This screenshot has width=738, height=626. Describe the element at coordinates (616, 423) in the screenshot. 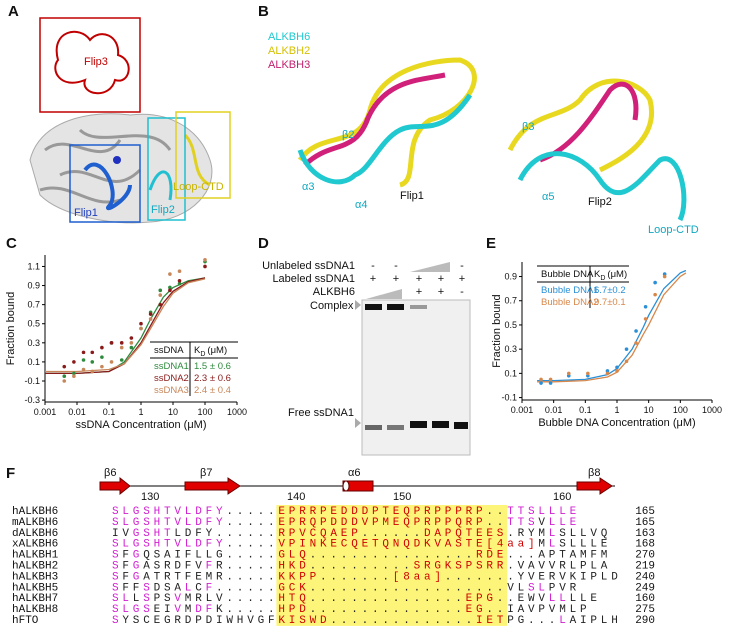

I see `x-axis-label: Bubble DNA Concentration (μM)` at that location.